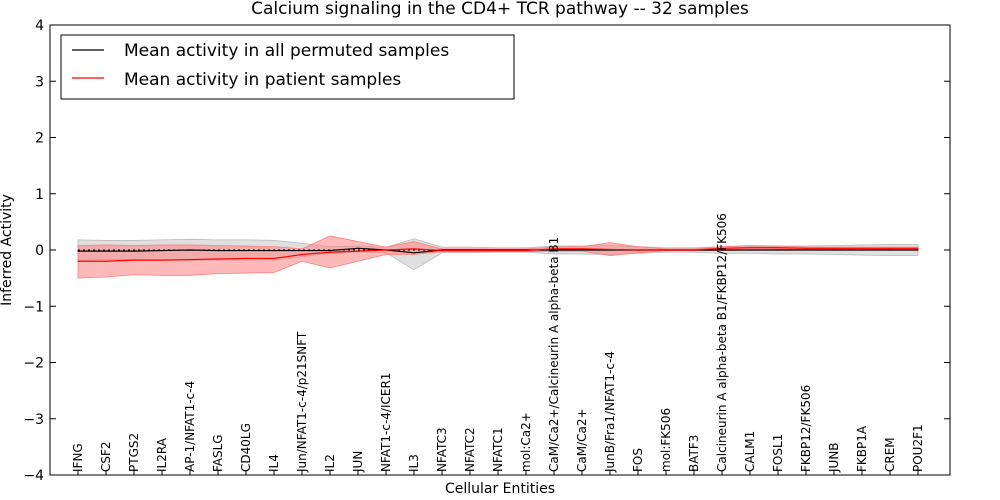 This screenshot has height=500, width=1000. I want to click on y-tick-label: 3, so click(39, 82).